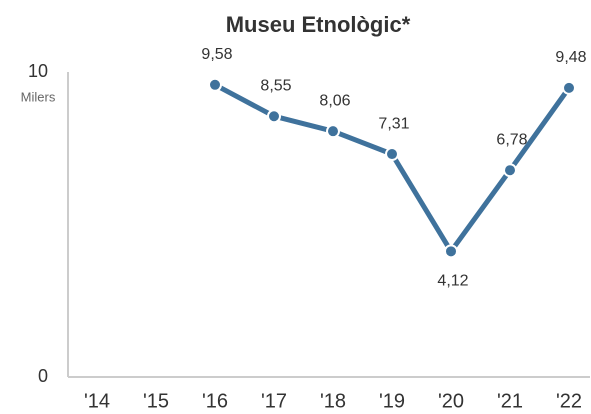  Describe the element at coordinates (97, 401) in the screenshot. I see `x-tick-label: '14` at that location.